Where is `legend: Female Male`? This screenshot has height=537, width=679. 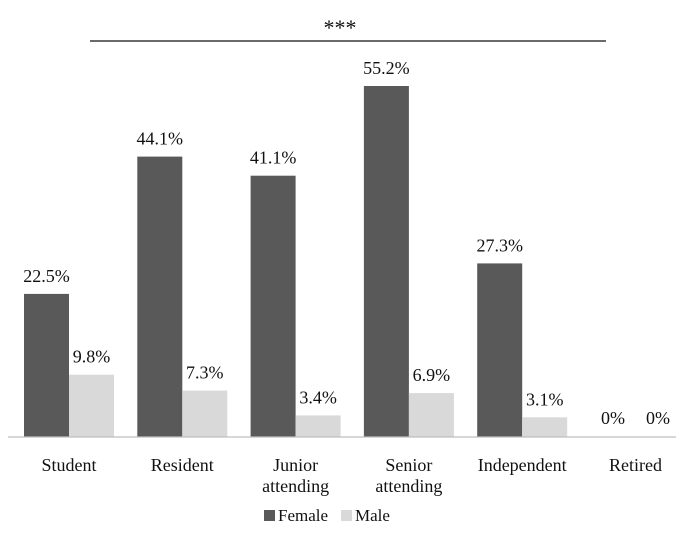 legend: Female Male is located at coordinates (327, 515).